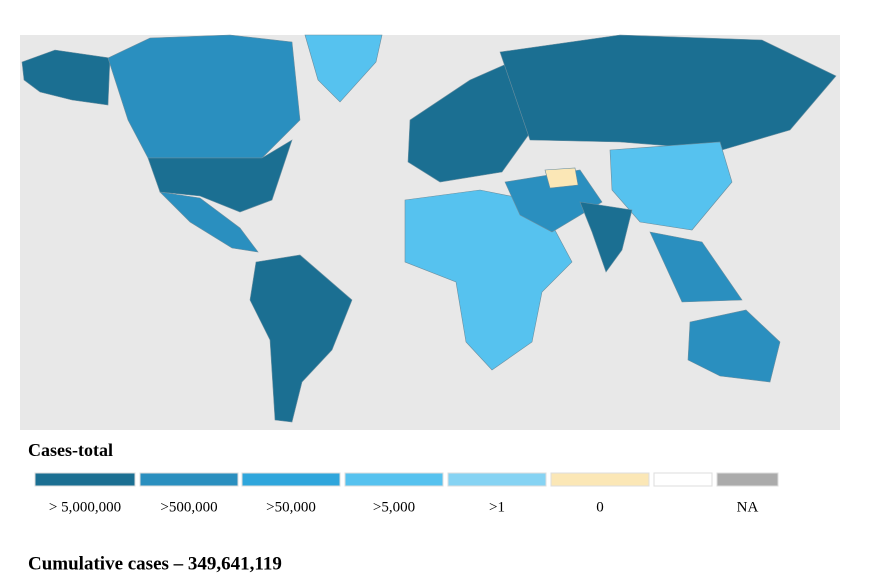  Describe the element at coordinates (606, 237) in the screenshot. I see `india` at that location.